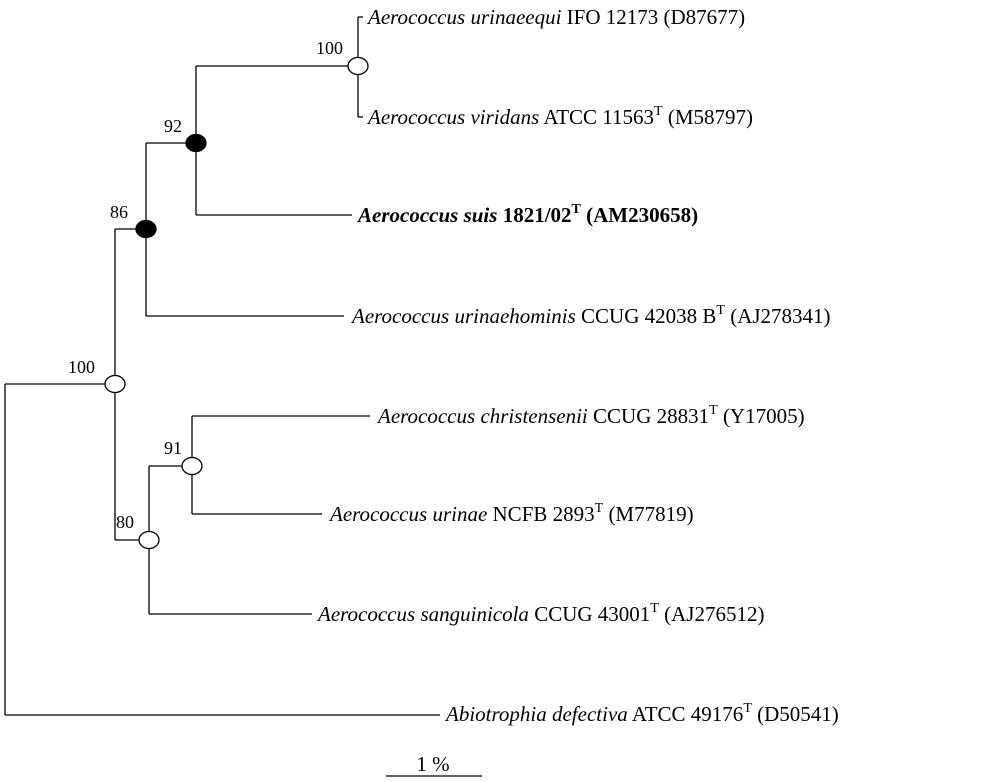 The width and height of the screenshot is (994, 782). Describe the element at coordinates (590, 714) in the screenshot. I see `taxon-species: defectiva` at that location.